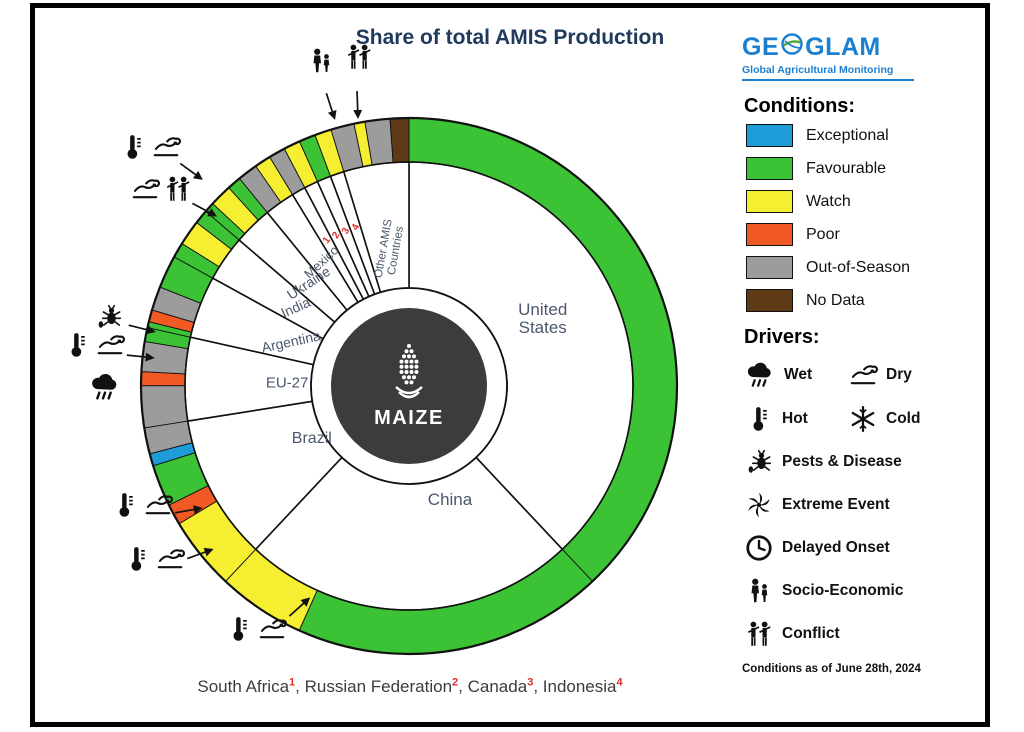  I want to click on chart-title: Share of total AMIS Production, so click(510, 37).